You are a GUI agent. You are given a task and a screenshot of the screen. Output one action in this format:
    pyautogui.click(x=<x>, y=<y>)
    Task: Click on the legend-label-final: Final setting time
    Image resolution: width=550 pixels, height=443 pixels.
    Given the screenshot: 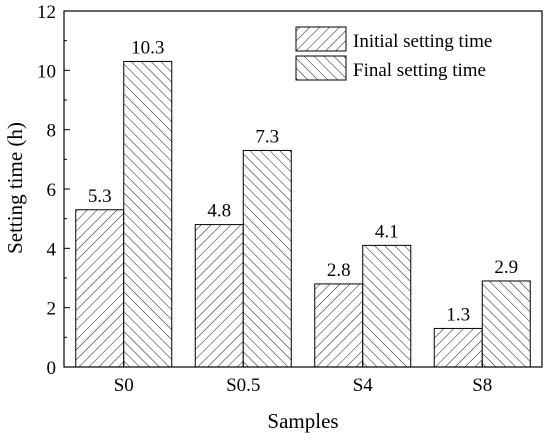 What is the action you would take?
    pyautogui.click(x=419, y=70)
    